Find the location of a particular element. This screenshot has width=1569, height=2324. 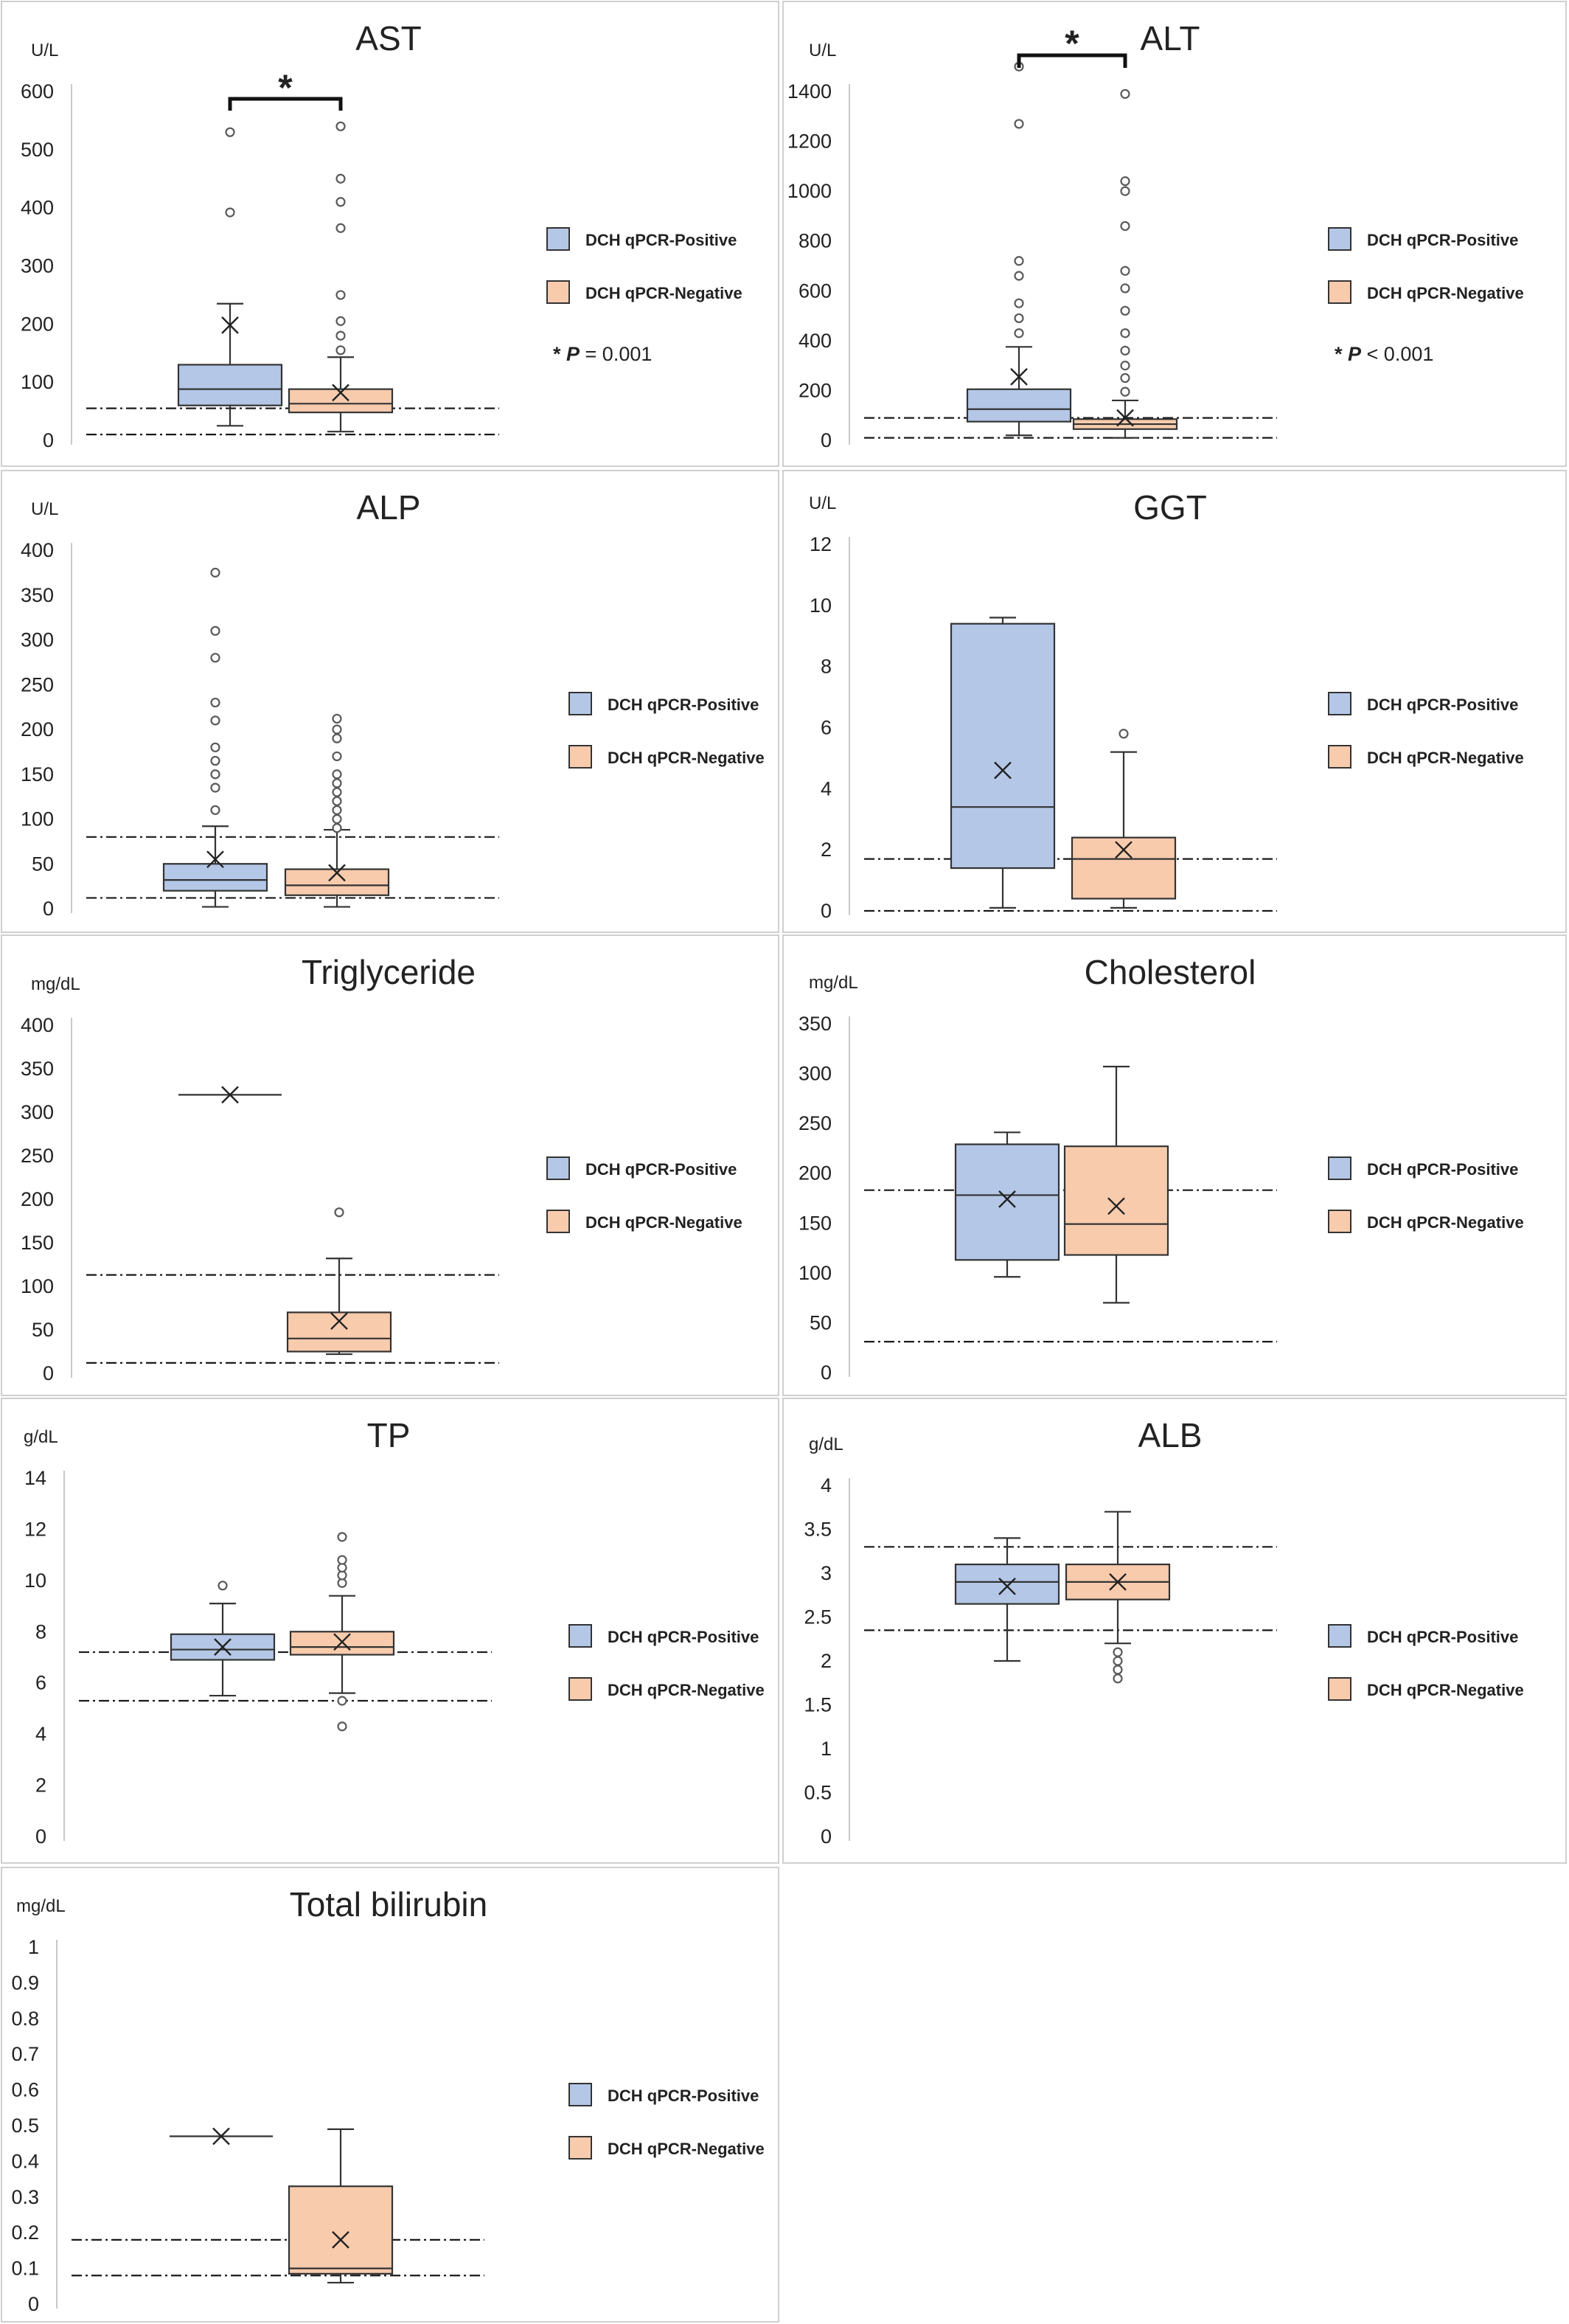

y-tick-label: 8 is located at coordinates (826, 667).